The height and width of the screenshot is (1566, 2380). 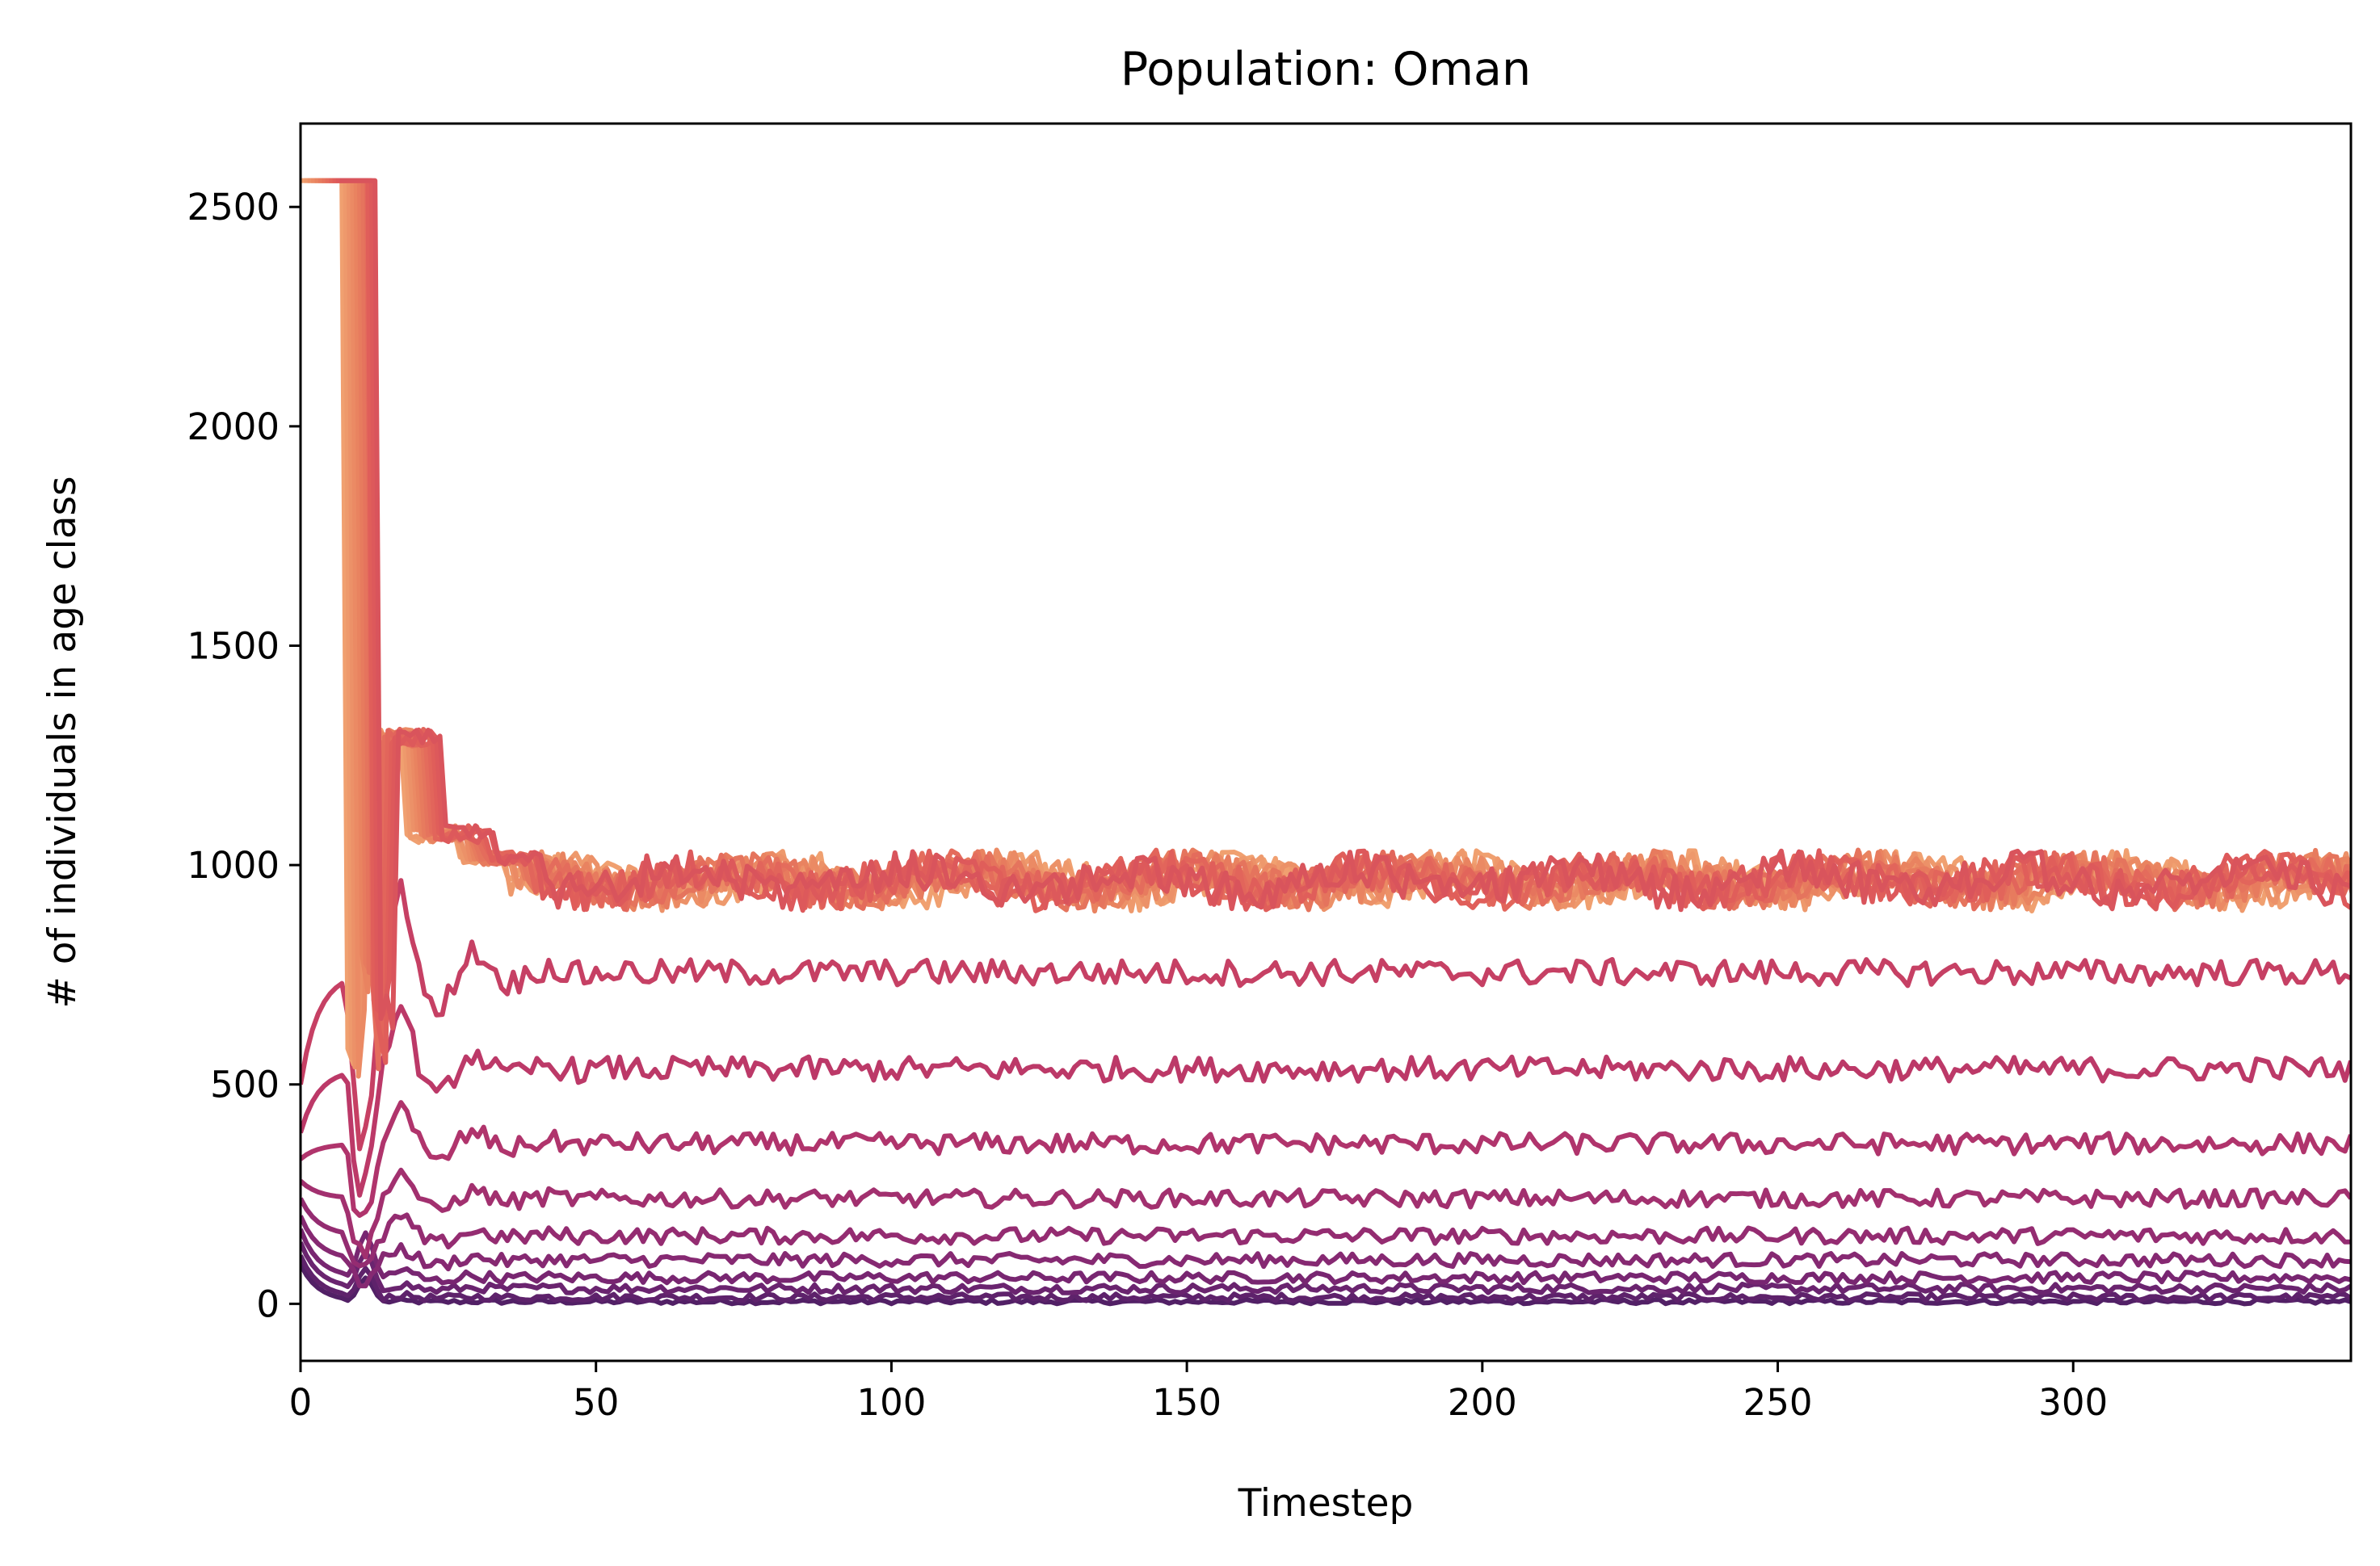 I want to click on y-tick-label: 2500, so click(x=233, y=207).